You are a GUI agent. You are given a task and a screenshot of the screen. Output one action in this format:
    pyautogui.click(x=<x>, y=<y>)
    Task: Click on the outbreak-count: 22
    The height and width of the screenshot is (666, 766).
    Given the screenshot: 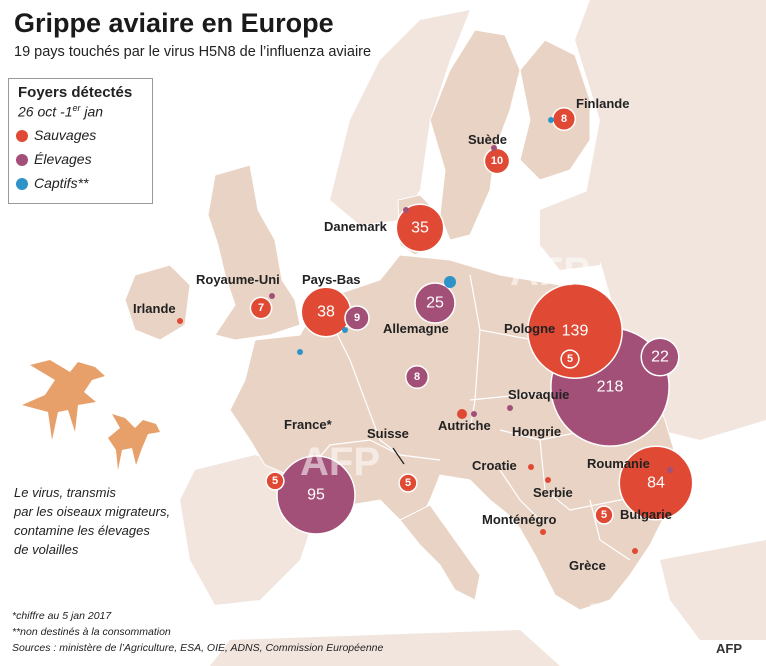 What is the action you would take?
    pyautogui.click(x=660, y=357)
    